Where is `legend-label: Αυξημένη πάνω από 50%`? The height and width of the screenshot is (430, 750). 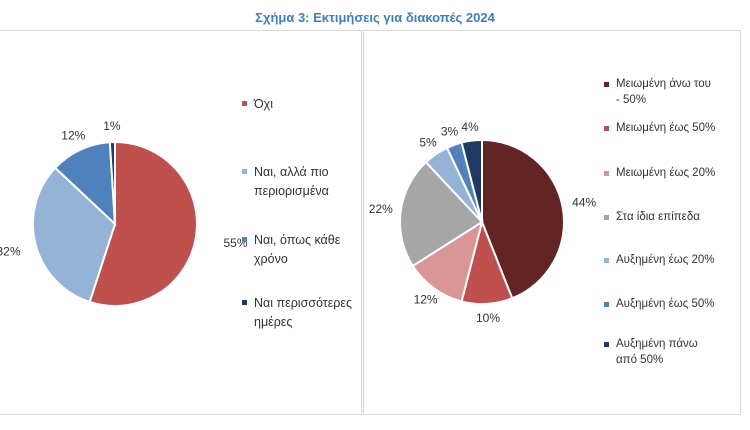 legend-label: Αυξημένη πάνω από 50% is located at coordinates (657, 352).